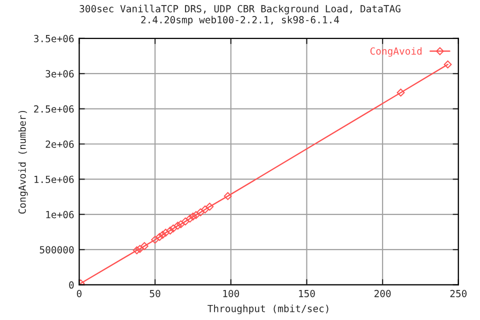 This screenshot has width=480, height=320. What do you see at coordinates (240, 15) in the screenshot?
I see `chart-title: 300sec VanillaTCP DRS, UDP CBR Background Load, DataTAG 2.4.20smp web100-2.2.1, sk98-6.1.4` at bounding box center [240, 15].